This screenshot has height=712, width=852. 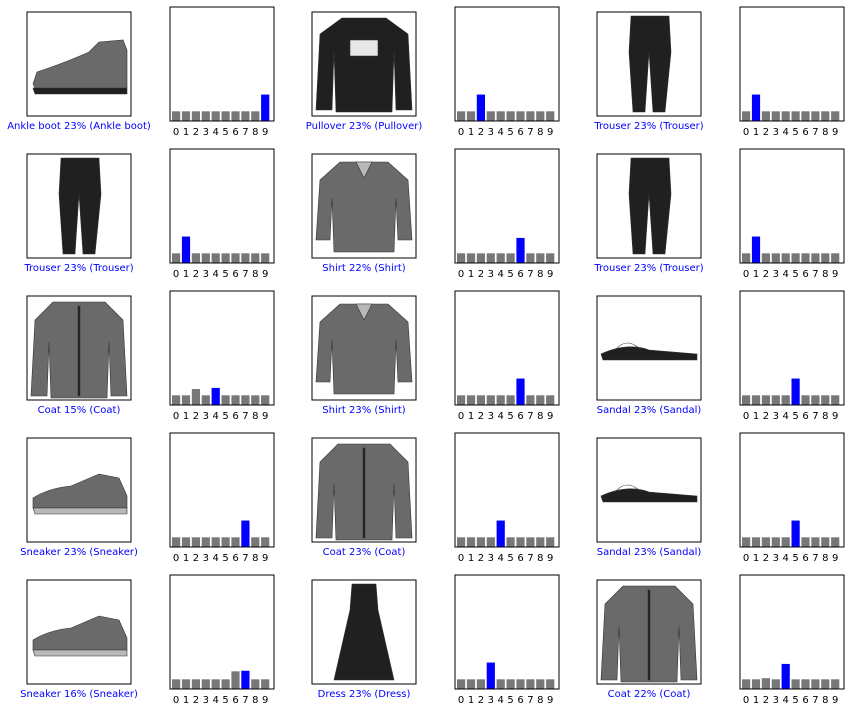 I want to click on boot-sole-shape, so click(x=80, y=91).